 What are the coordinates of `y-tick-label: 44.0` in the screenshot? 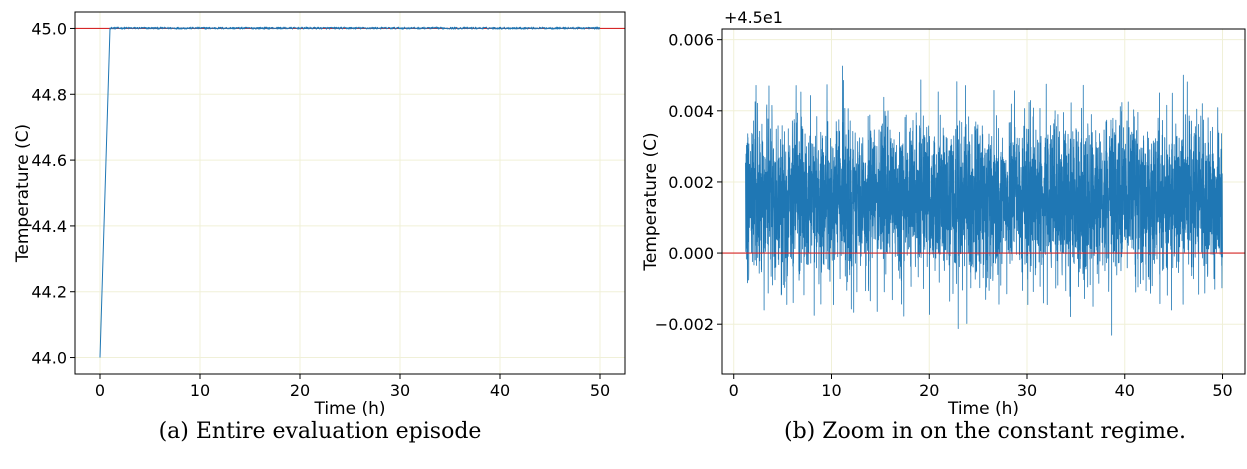 It's located at (49, 358).